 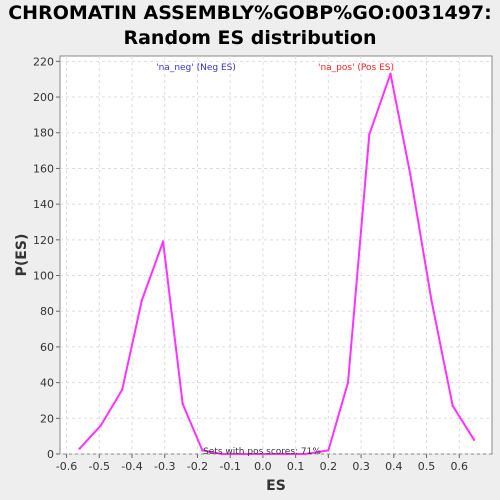 What do you see at coordinates (99, 466) in the screenshot?
I see `x-tick-label: -0.5` at bounding box center [99, 466].